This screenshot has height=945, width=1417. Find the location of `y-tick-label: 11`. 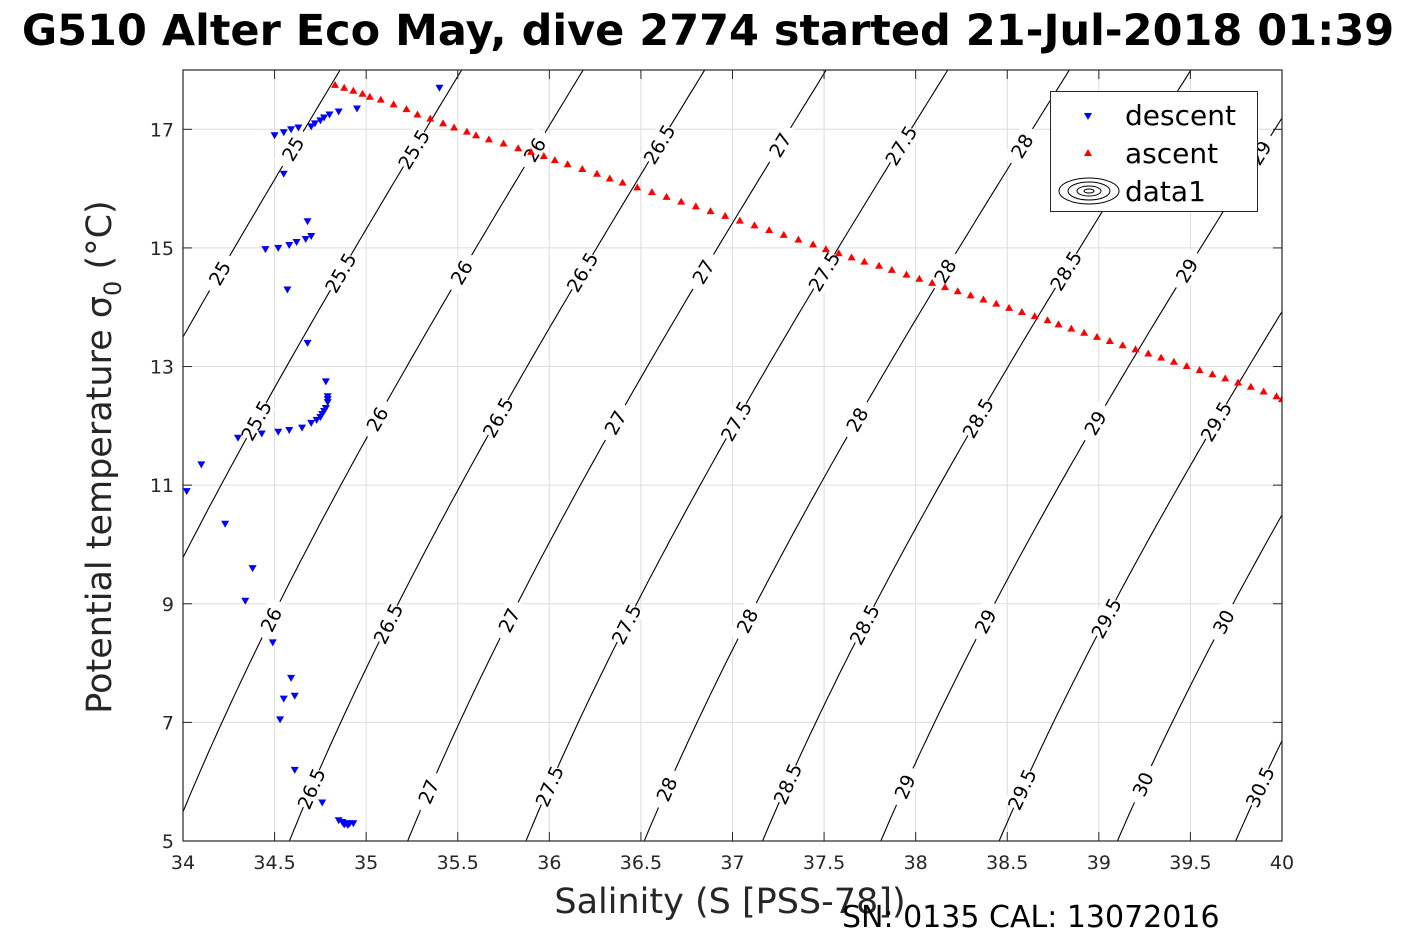

y-tick-label: 11 is located at coordinates (162, 486).